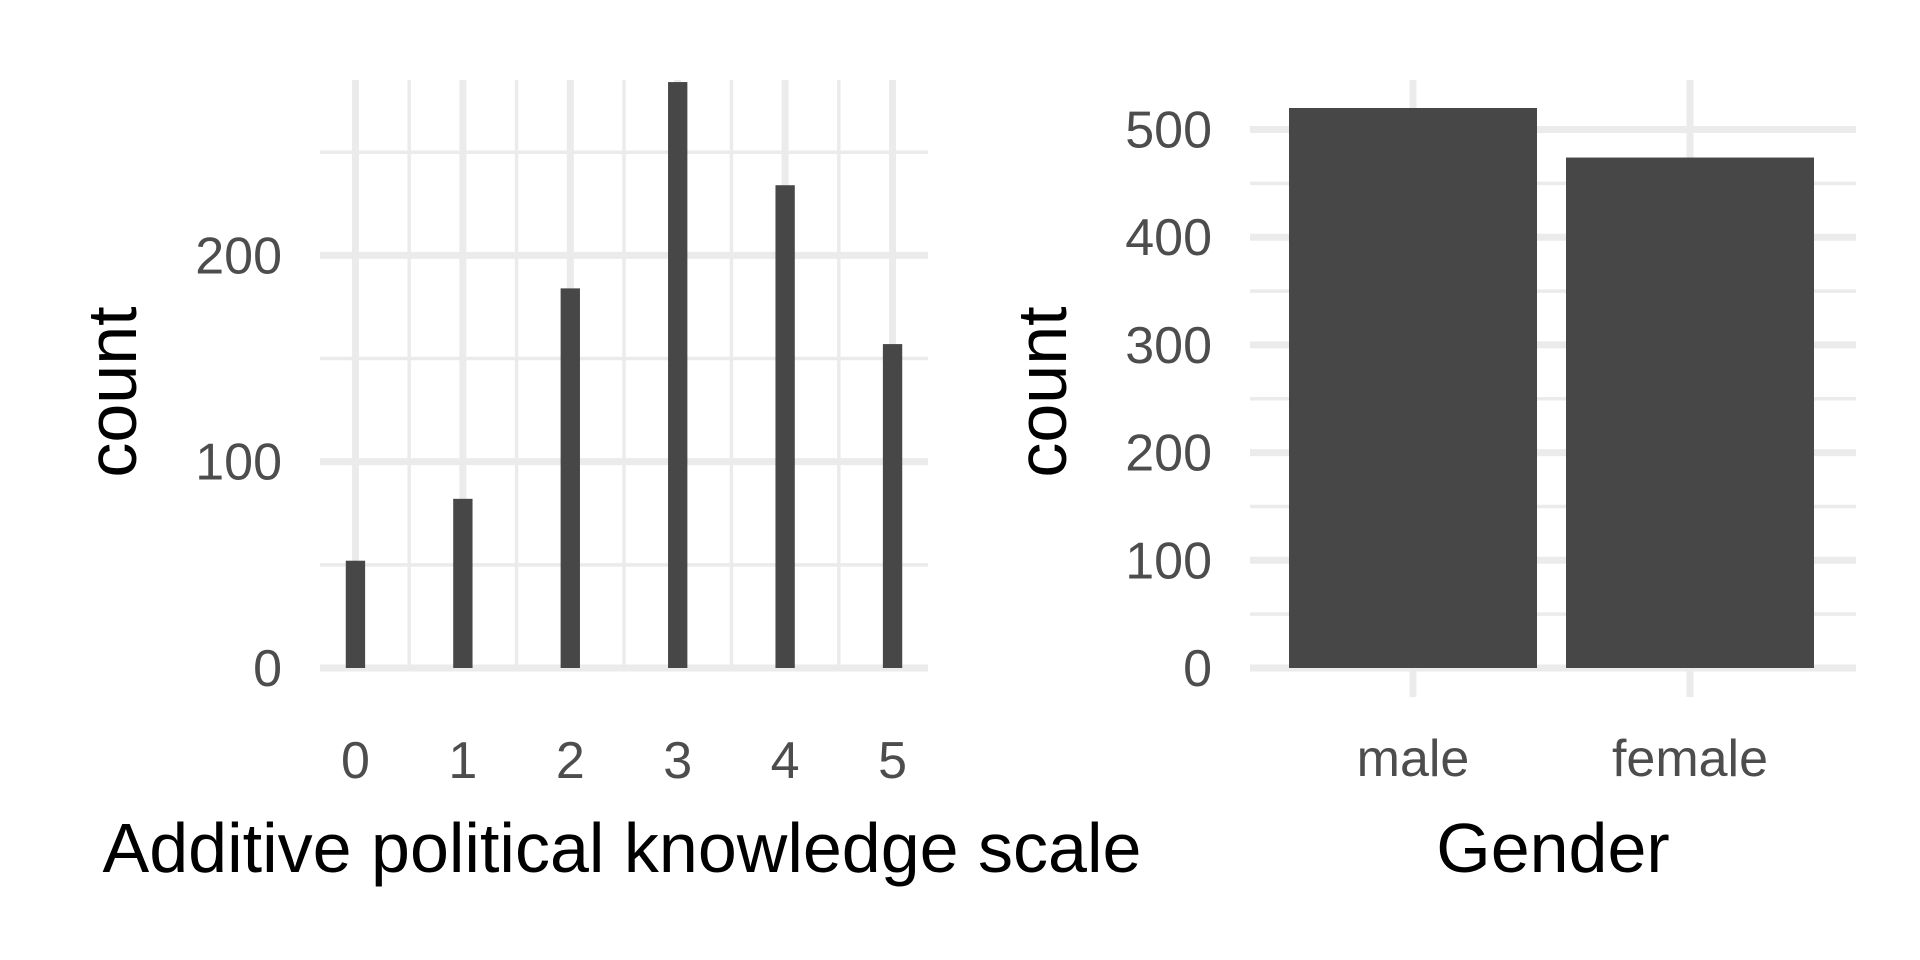  What do you see at coordinates (1562, 759) in the screenshot?
I see `gender-x-tick-labels: male female` at bounding box center [1562, 759].